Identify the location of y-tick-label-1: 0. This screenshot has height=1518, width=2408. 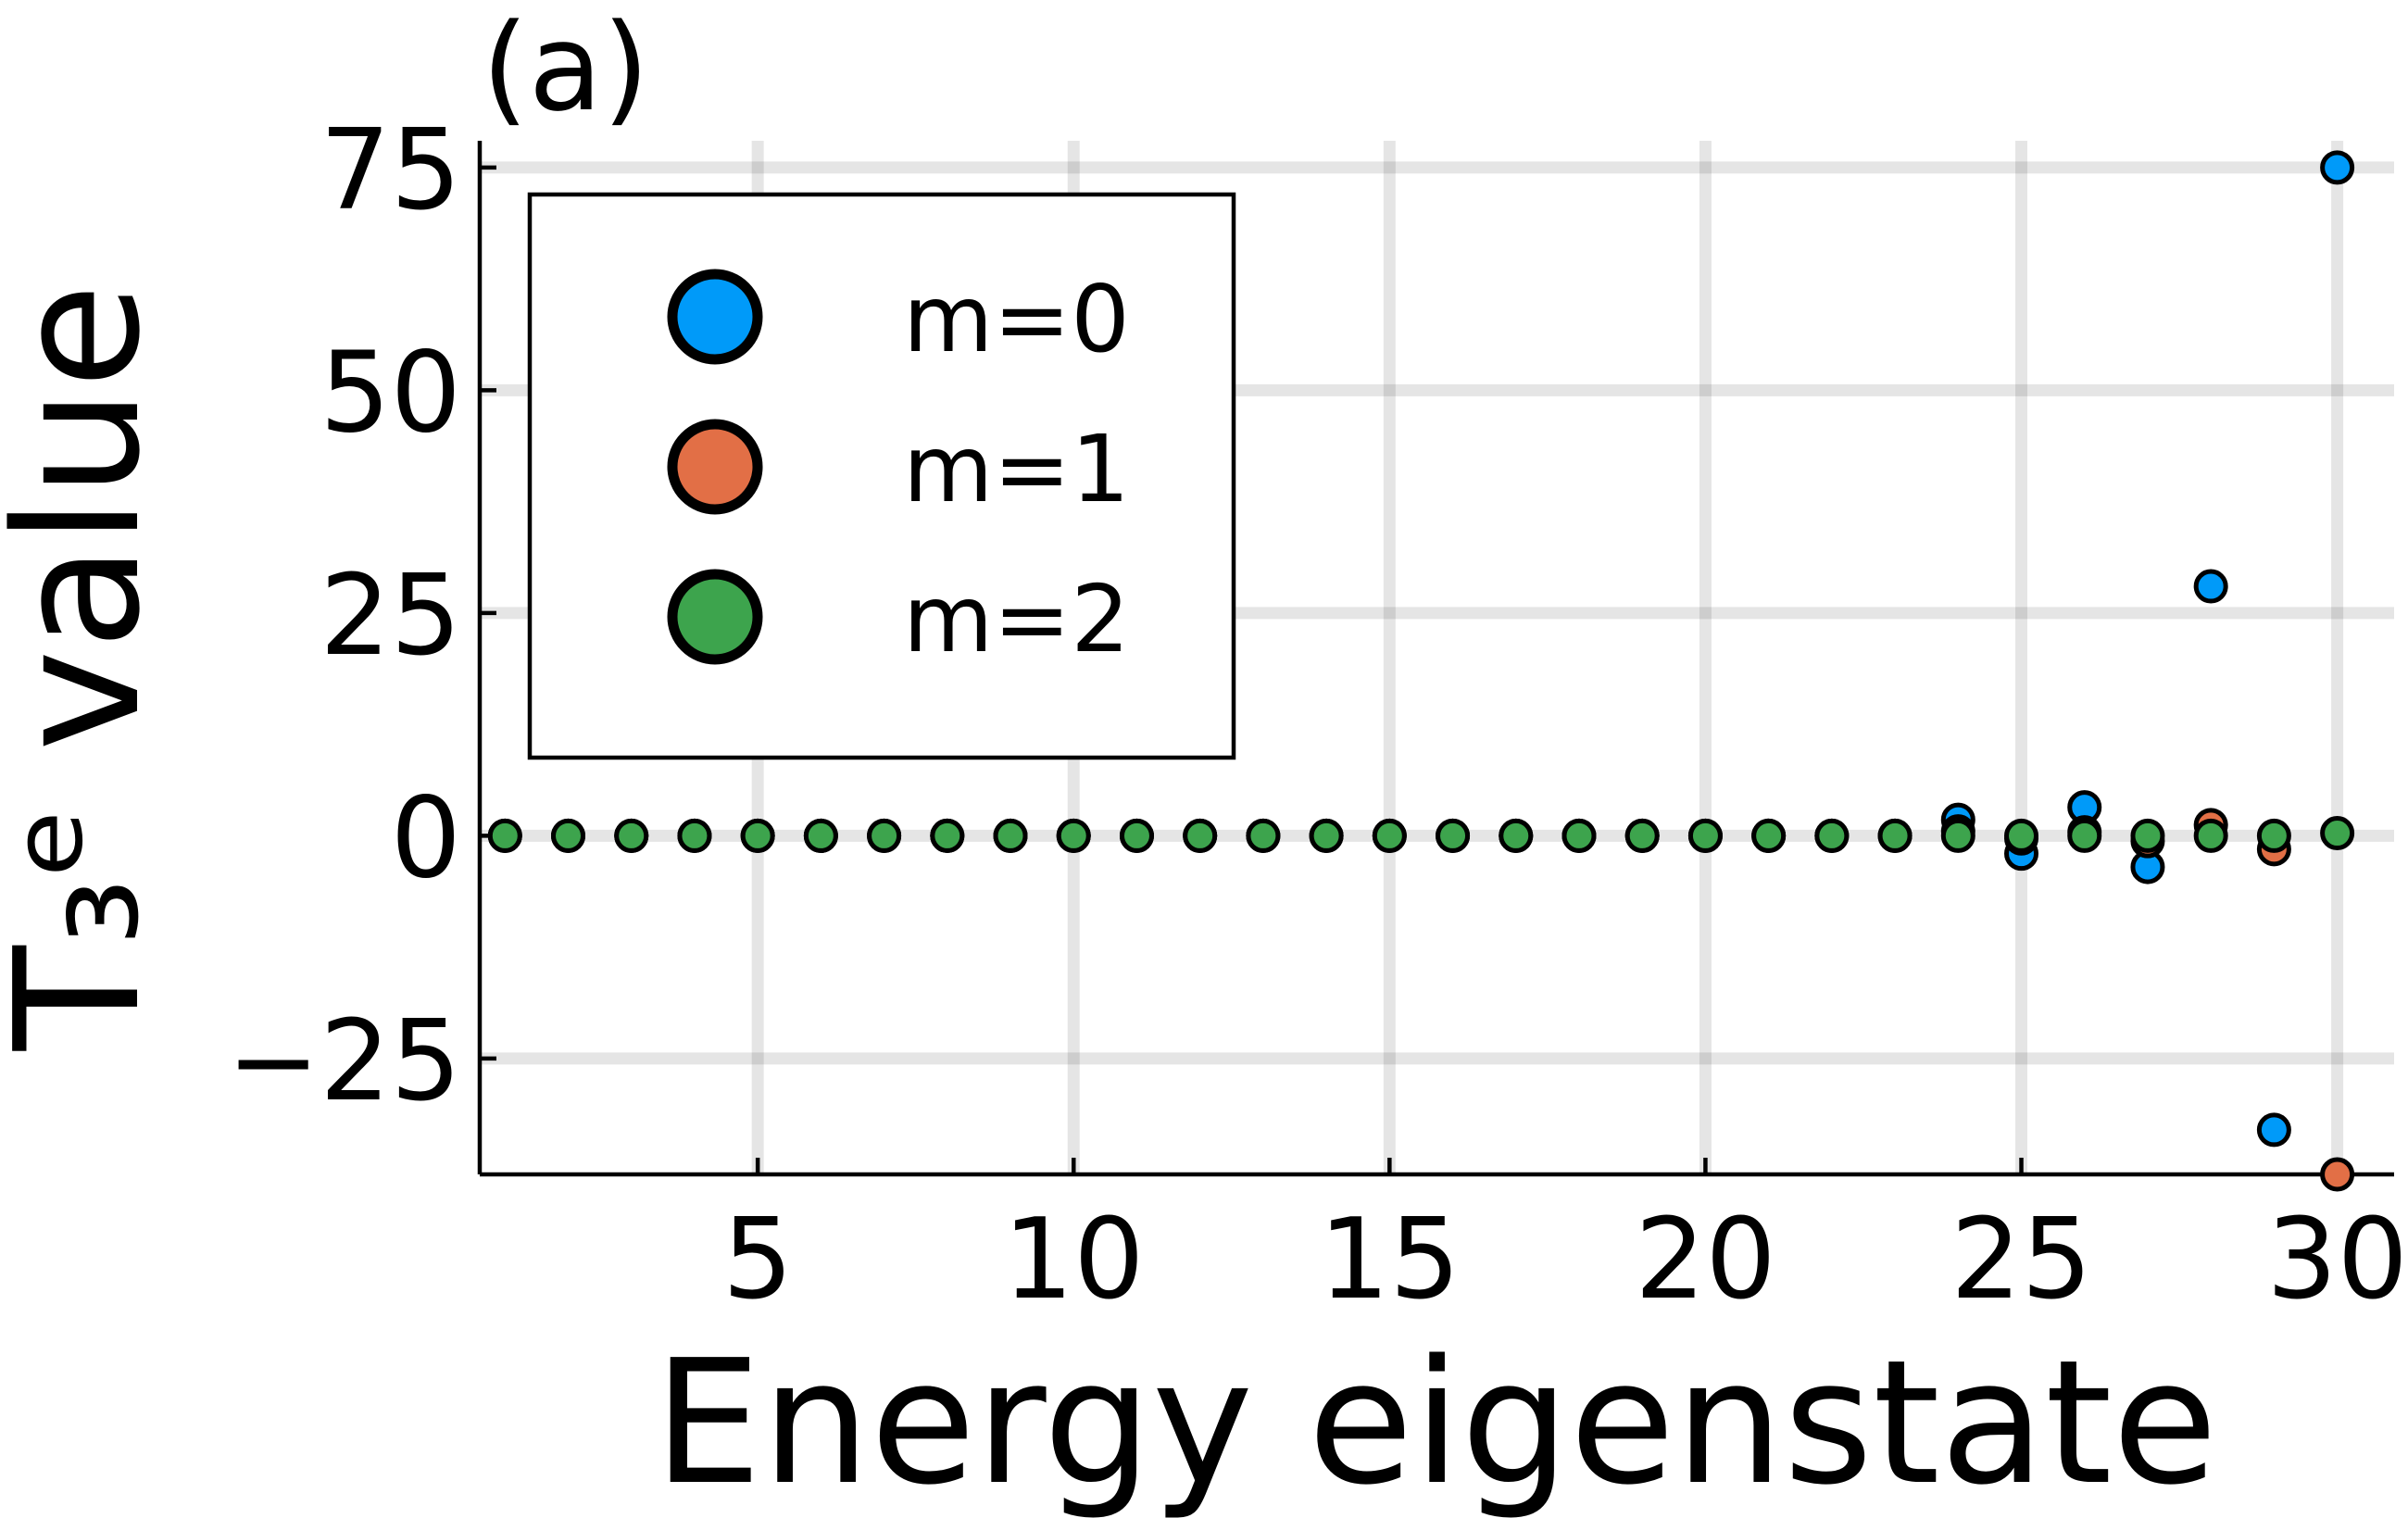
(426, 838).